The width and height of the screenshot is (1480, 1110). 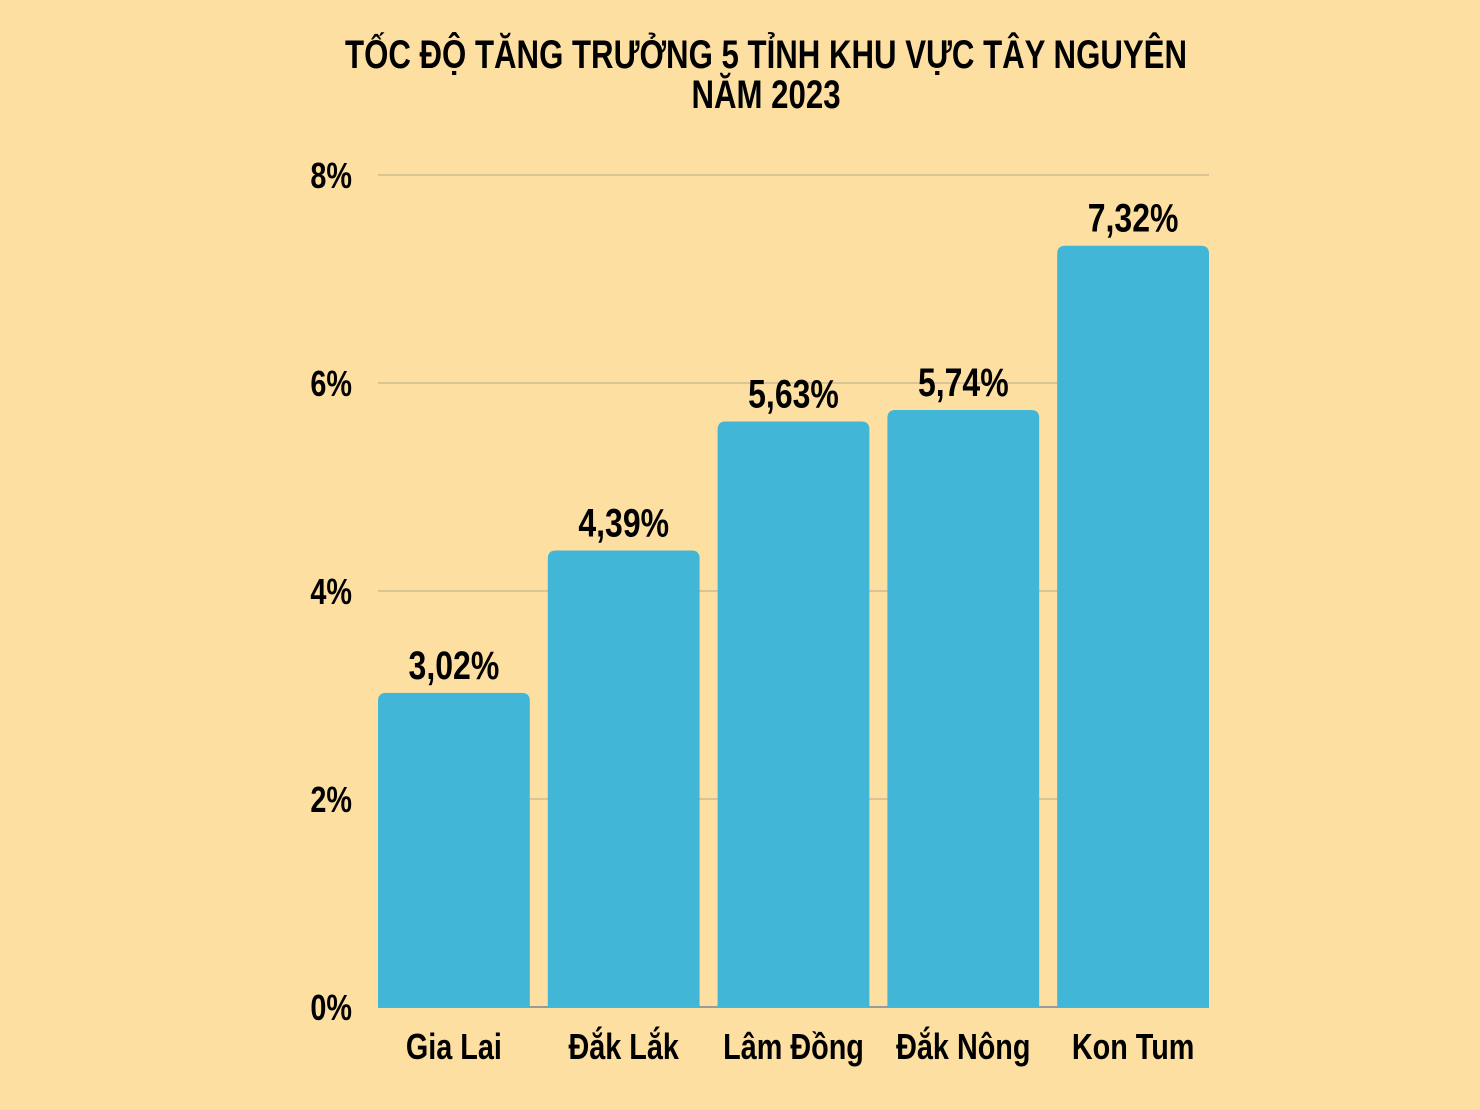 I want to click on data-label: 3,02%, so click(x=454, y=664).